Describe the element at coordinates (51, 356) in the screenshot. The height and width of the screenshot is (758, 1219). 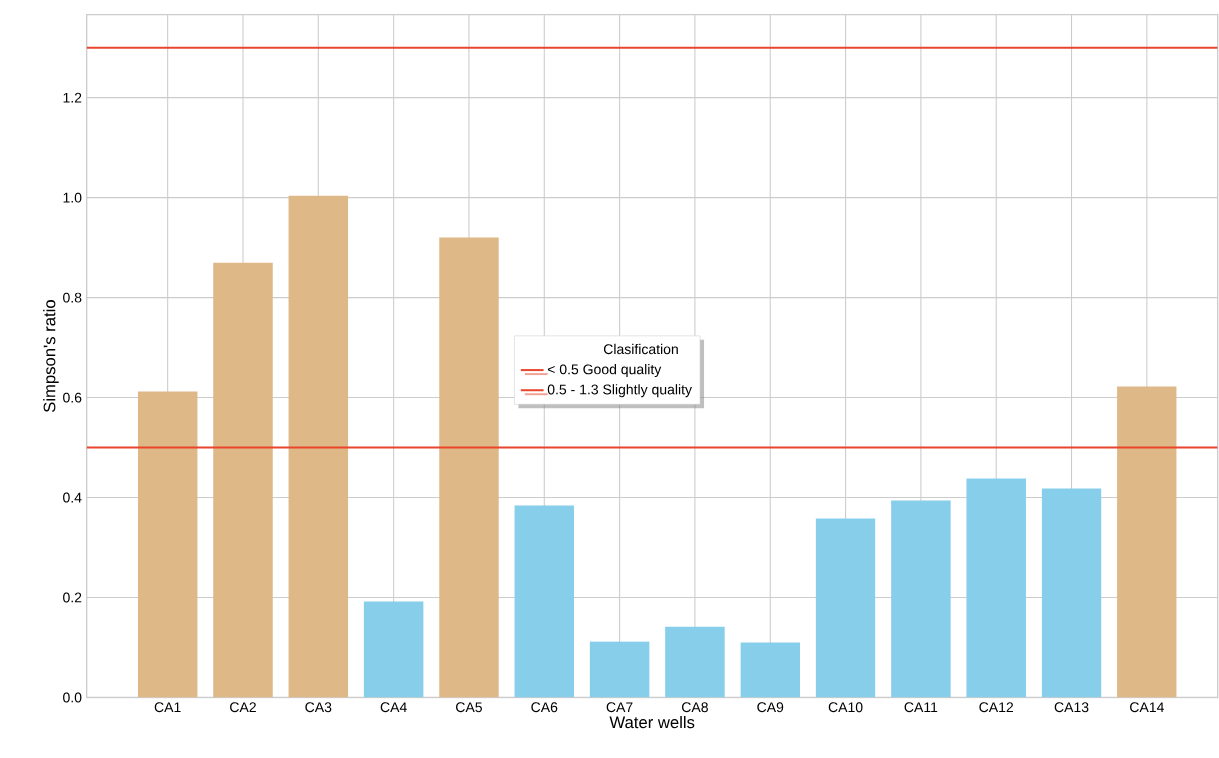
I see `y-axis-title: Simpson's ratio` at that location.